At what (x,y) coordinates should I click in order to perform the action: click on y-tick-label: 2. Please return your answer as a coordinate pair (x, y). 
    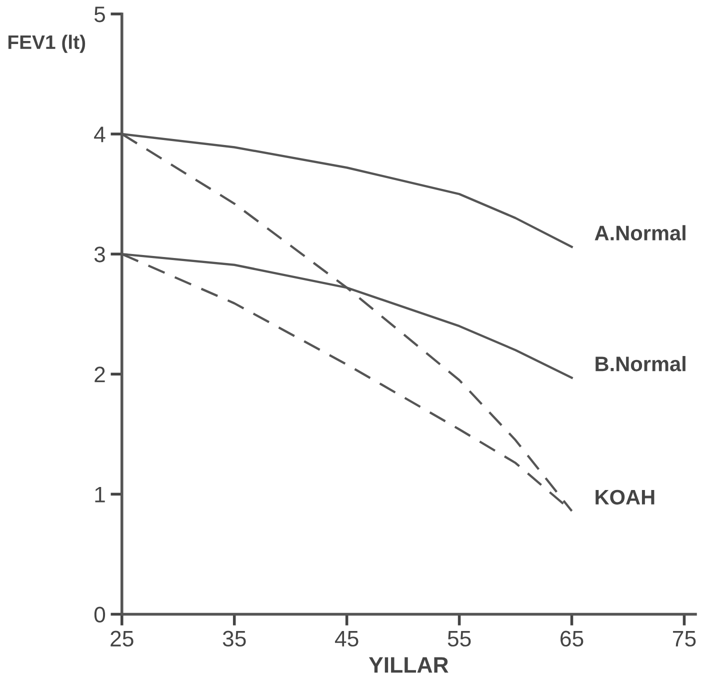
    Looking at the image, I should click on (99, 374).